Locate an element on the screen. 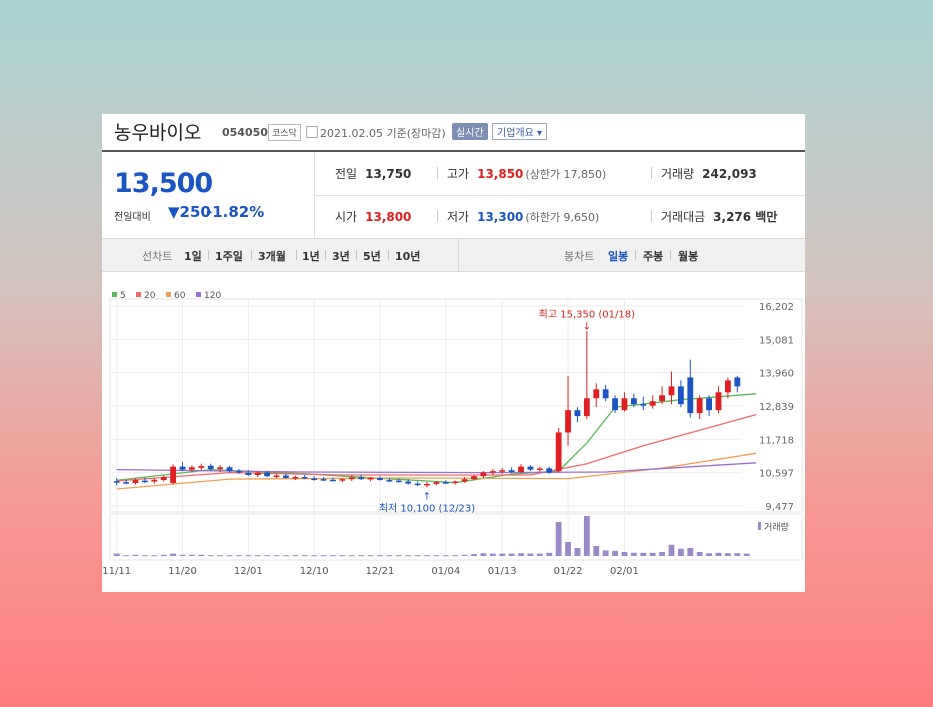 The height and width of the screenshot is (707, 933). tab-3m: 3개월 is located at coordinates (272, 256).